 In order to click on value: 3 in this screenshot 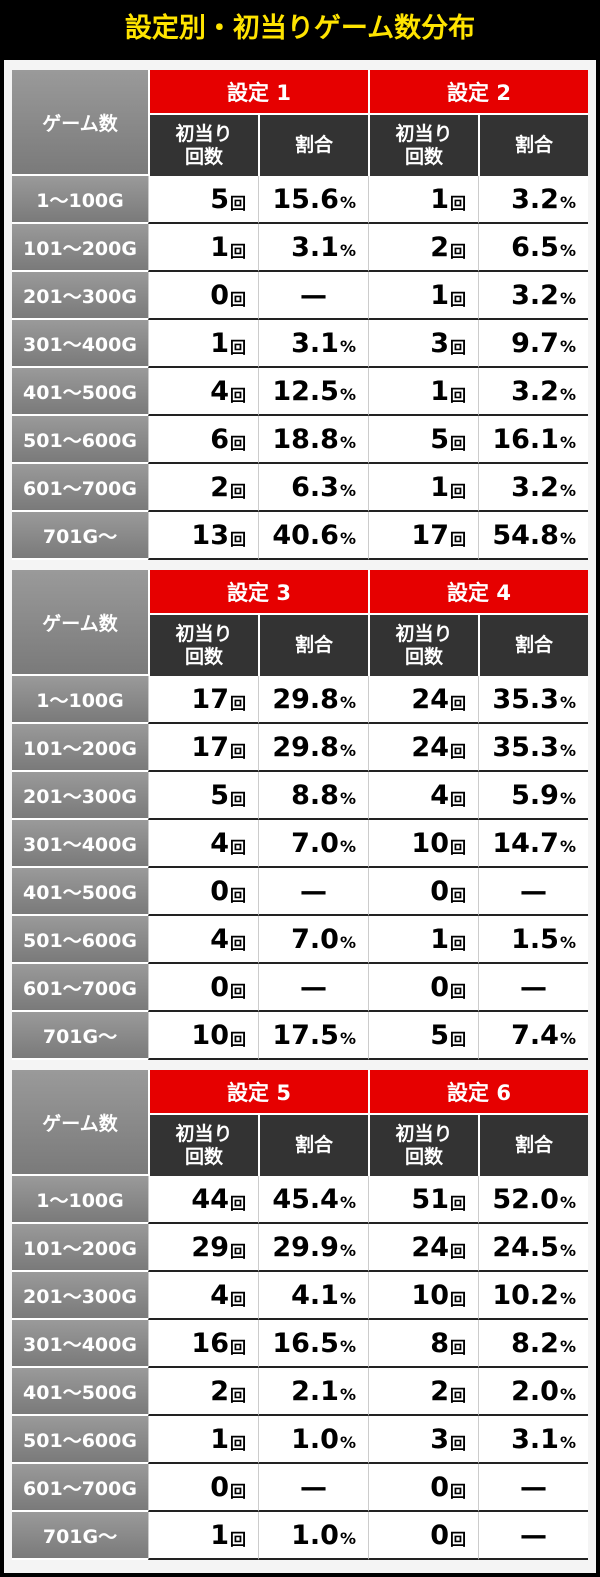, I will do `click(439, 1439)`.